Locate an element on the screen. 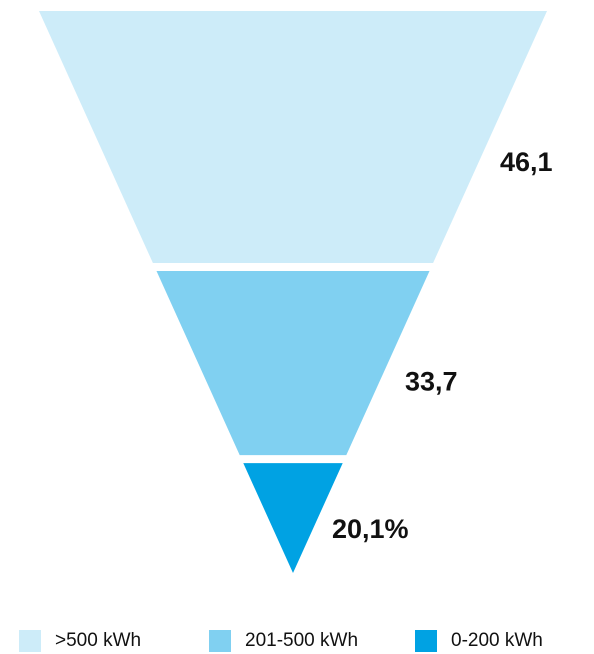 Image resolution: width=594 pixels, height=654 pixels. legend-item-over-500: >500 kWh is located at coordinates (80, 641).